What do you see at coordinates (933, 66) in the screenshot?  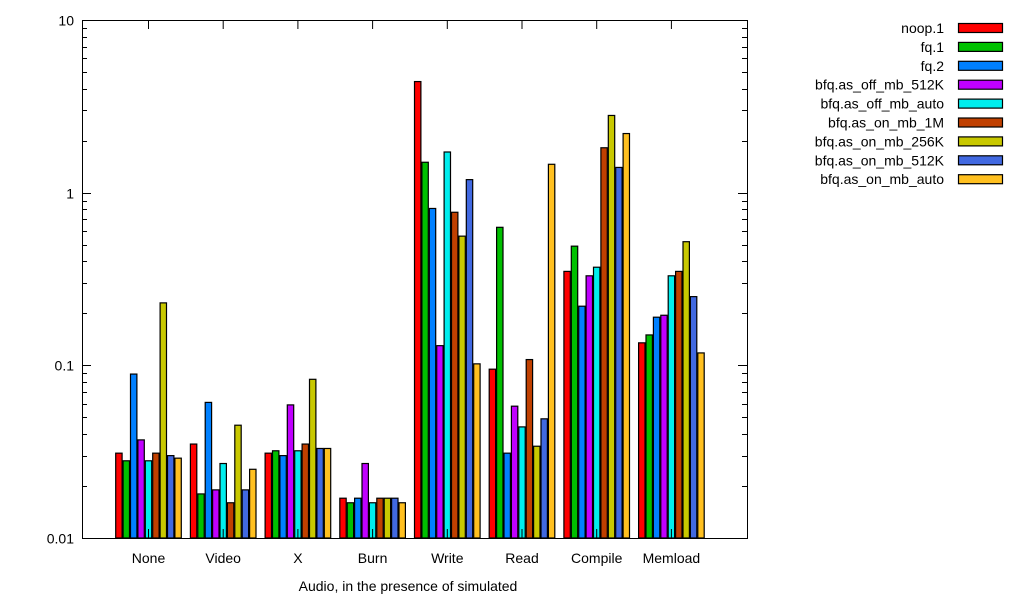 I see `legend-label: fq.2` at bounding box center [933, 66].